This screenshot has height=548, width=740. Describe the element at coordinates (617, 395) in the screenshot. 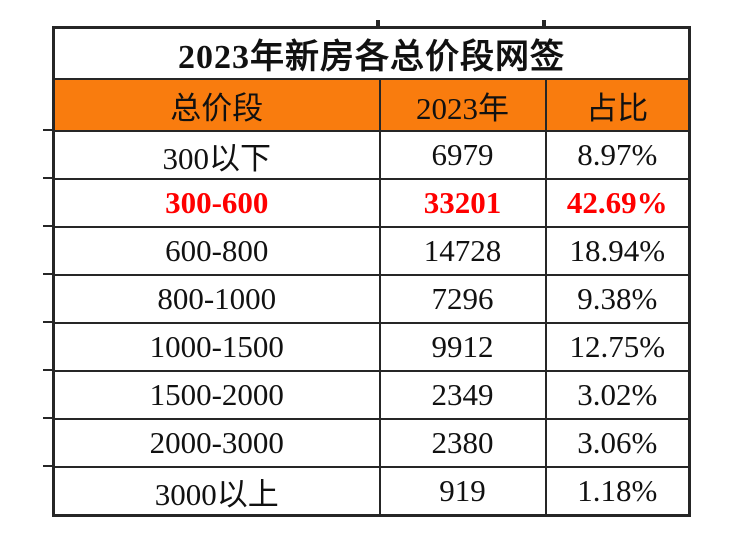

I see `cell-share: 3.02%` at that location.